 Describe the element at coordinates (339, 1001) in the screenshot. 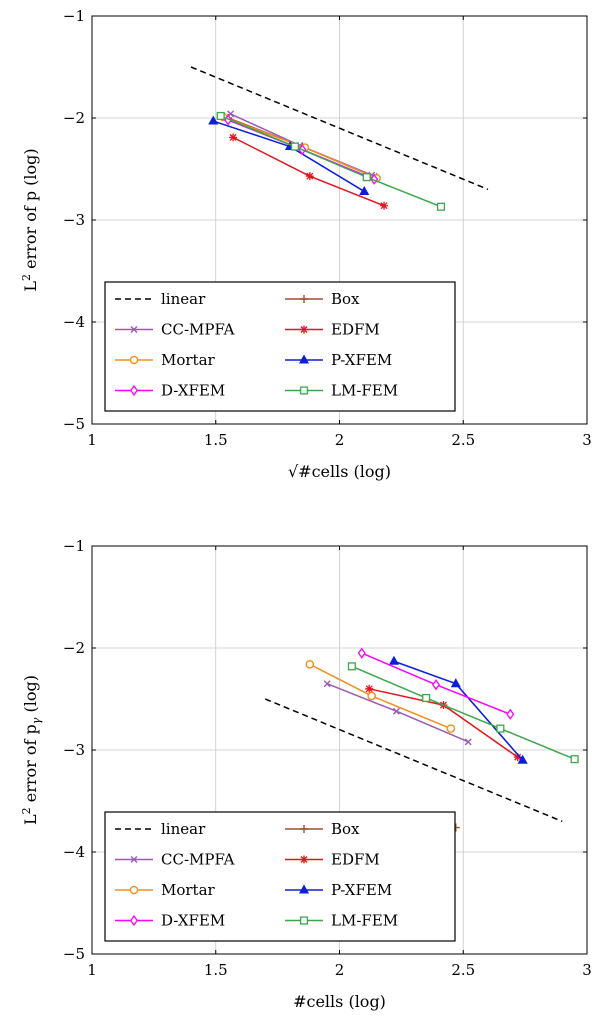

I see `x-axis-label: #cells (log)` at that location.